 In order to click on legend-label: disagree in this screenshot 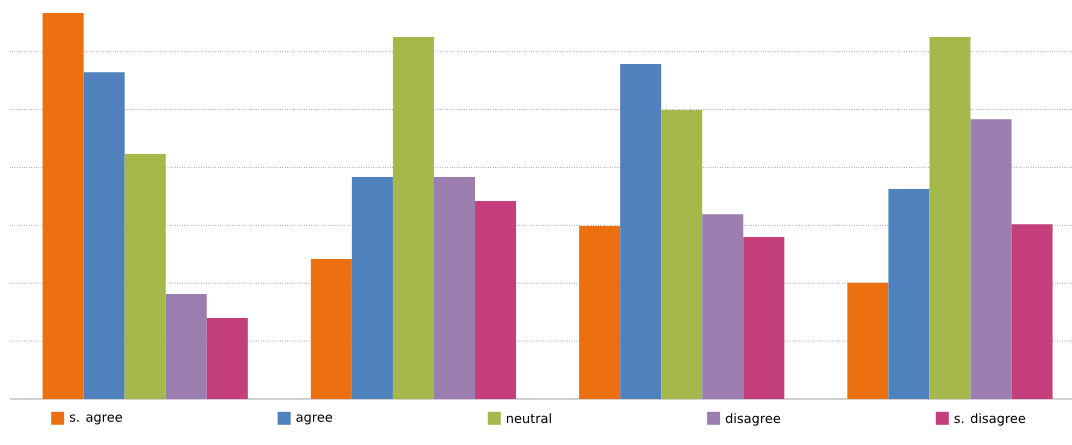, I will do `click(753, 419)`.